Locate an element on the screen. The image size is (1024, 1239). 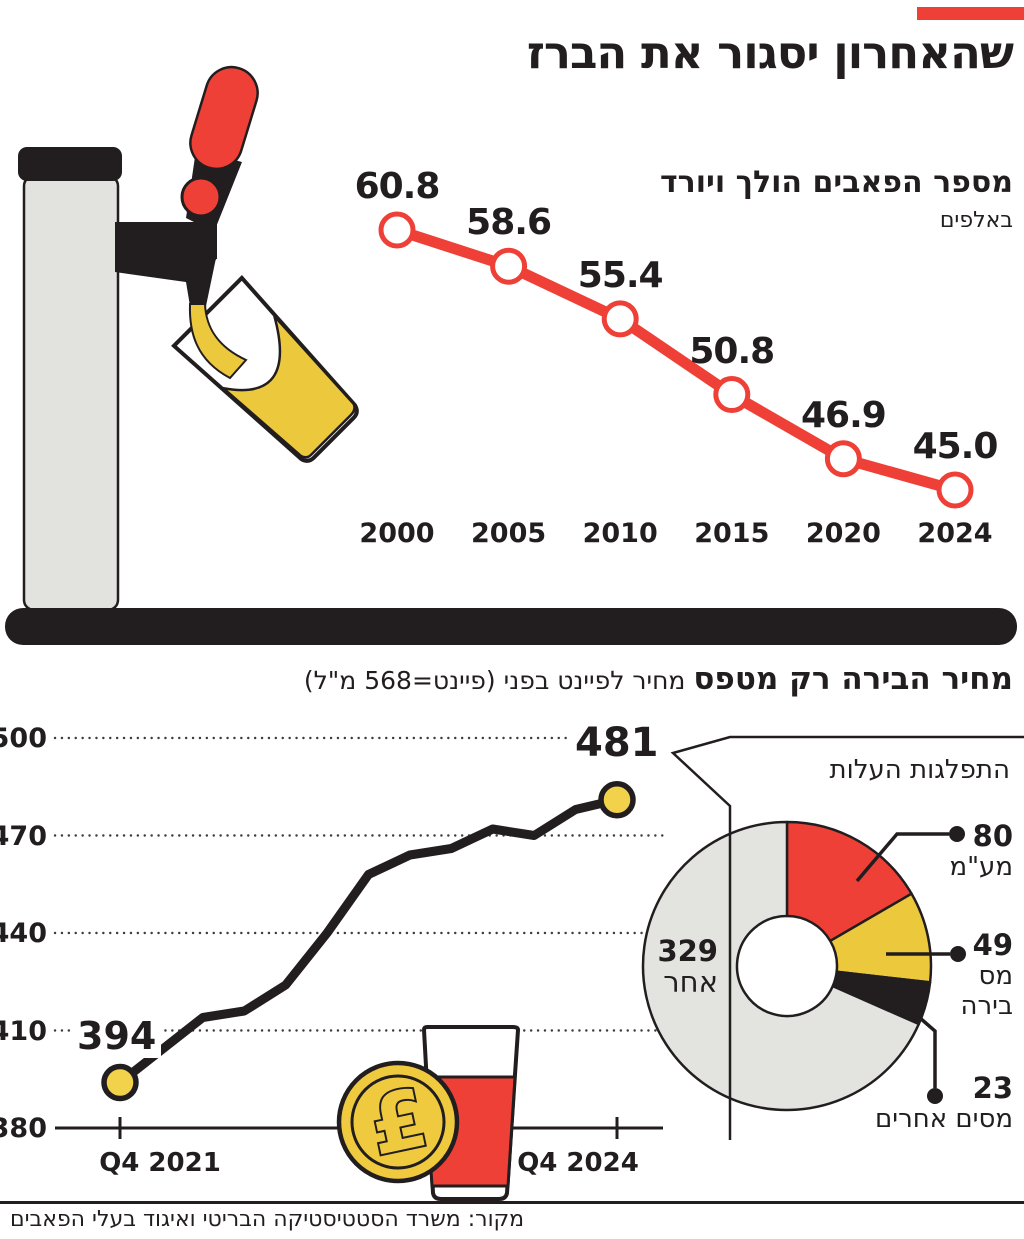
pubs-year-label: 2024 is located at coordinates (955, 533).